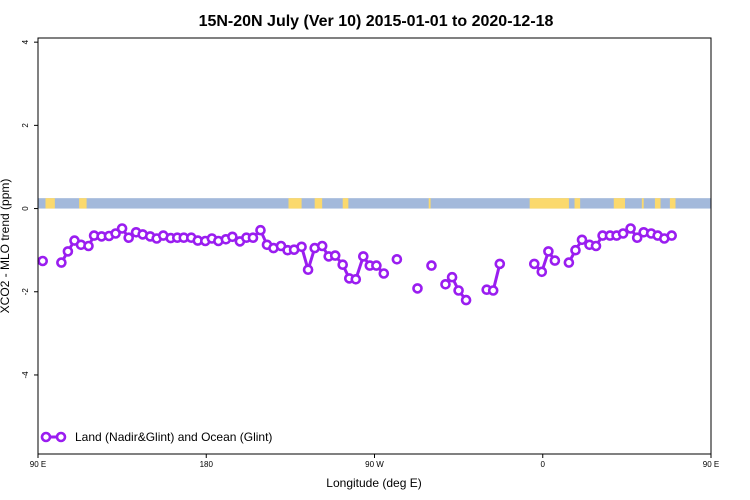 This screenshot has width=750, height=500. I want to click on x-axis: 90 E 180 90 W 0 90 E, so click(374, 461).